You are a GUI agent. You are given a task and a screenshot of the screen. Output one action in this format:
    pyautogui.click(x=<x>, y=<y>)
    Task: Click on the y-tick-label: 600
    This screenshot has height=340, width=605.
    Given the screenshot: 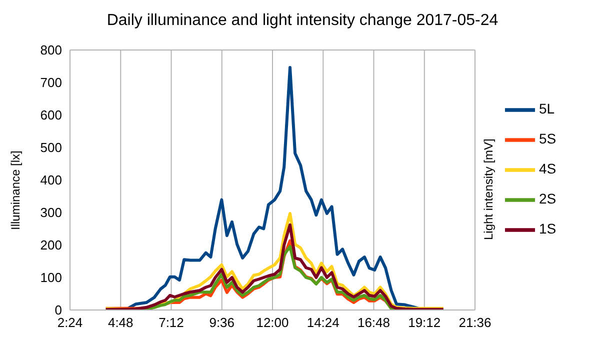 What is the action you would take?
    pyautogui.click(x=51, y=115)
    